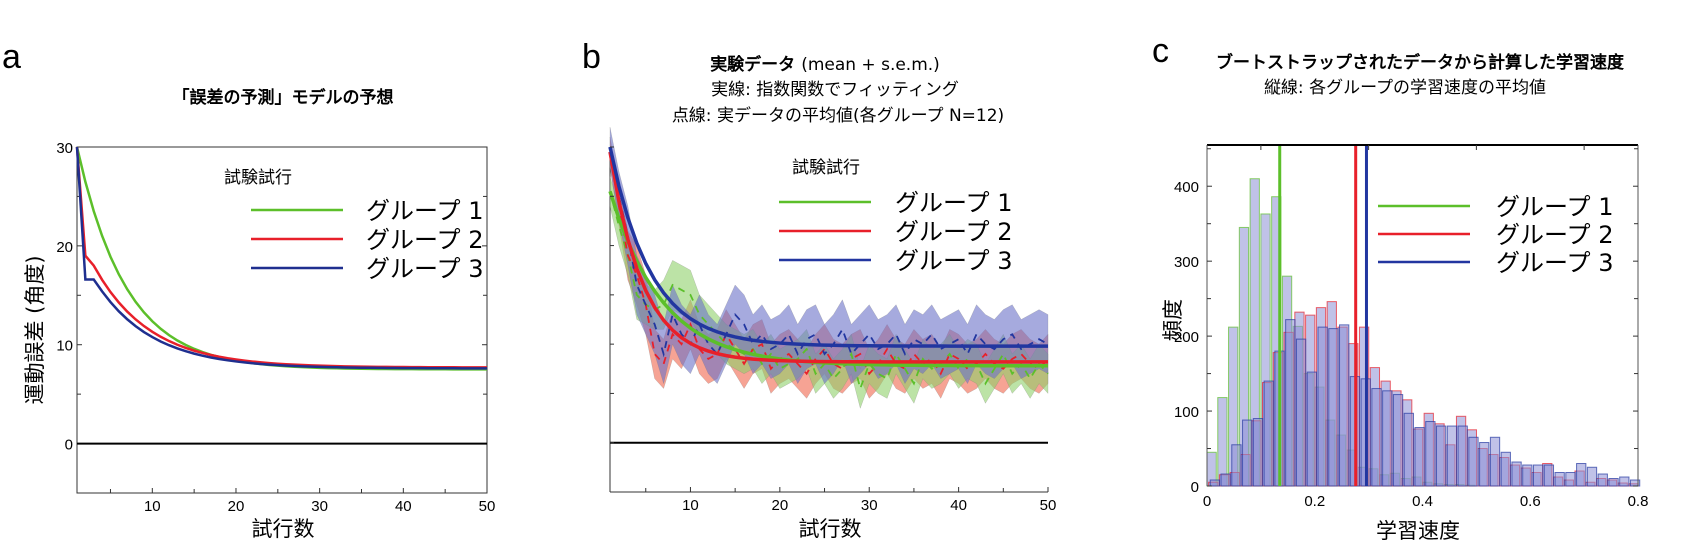 The image size is (1692, 542). What do you see at coordinates (953, 261) in the screenshot?
I see `panel-b-legend-label-3: グループ 3` at bounding box center [953, 261].